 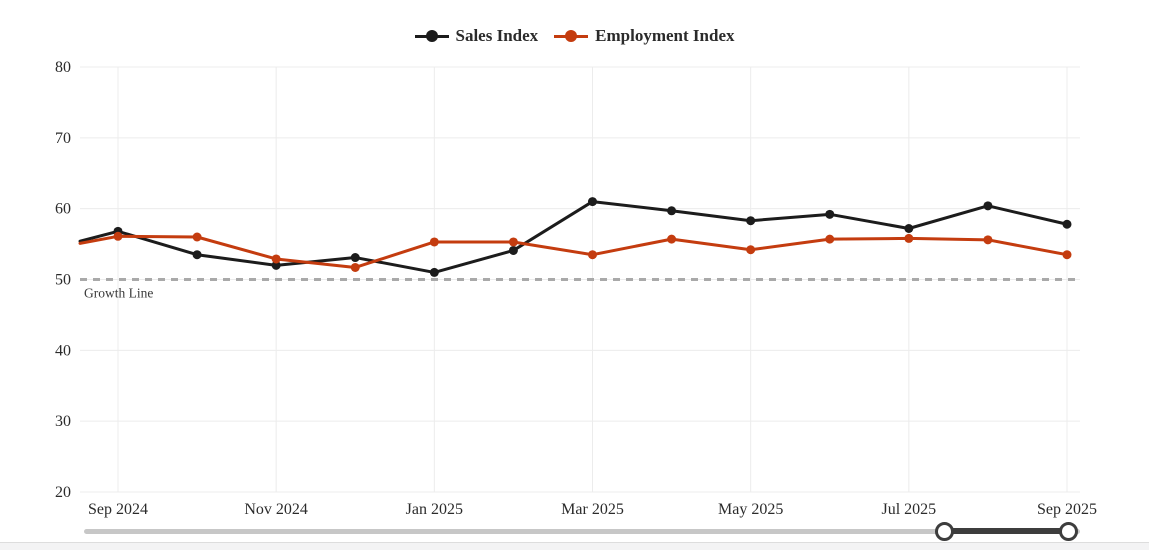 I want to click on x-axis-label: Mar 2025, so click(x=592, y=509).